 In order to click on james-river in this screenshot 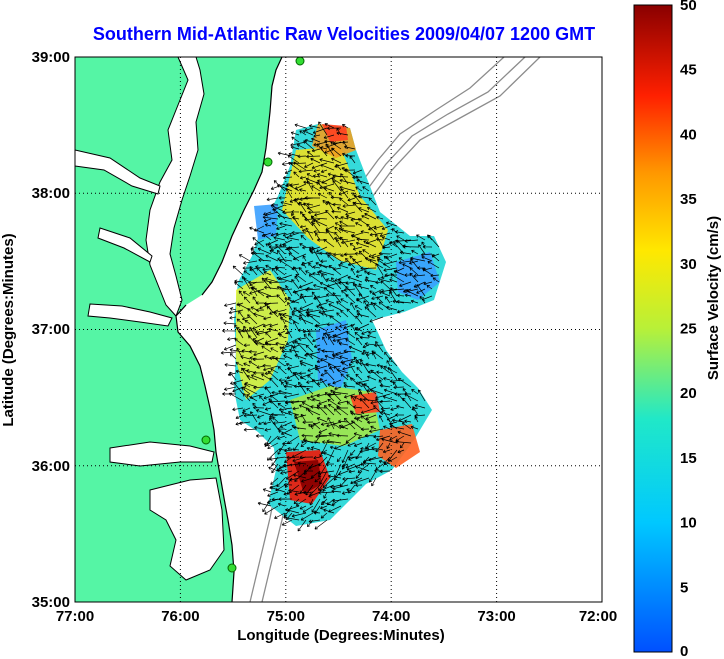, I will do `click(130, 315)`.